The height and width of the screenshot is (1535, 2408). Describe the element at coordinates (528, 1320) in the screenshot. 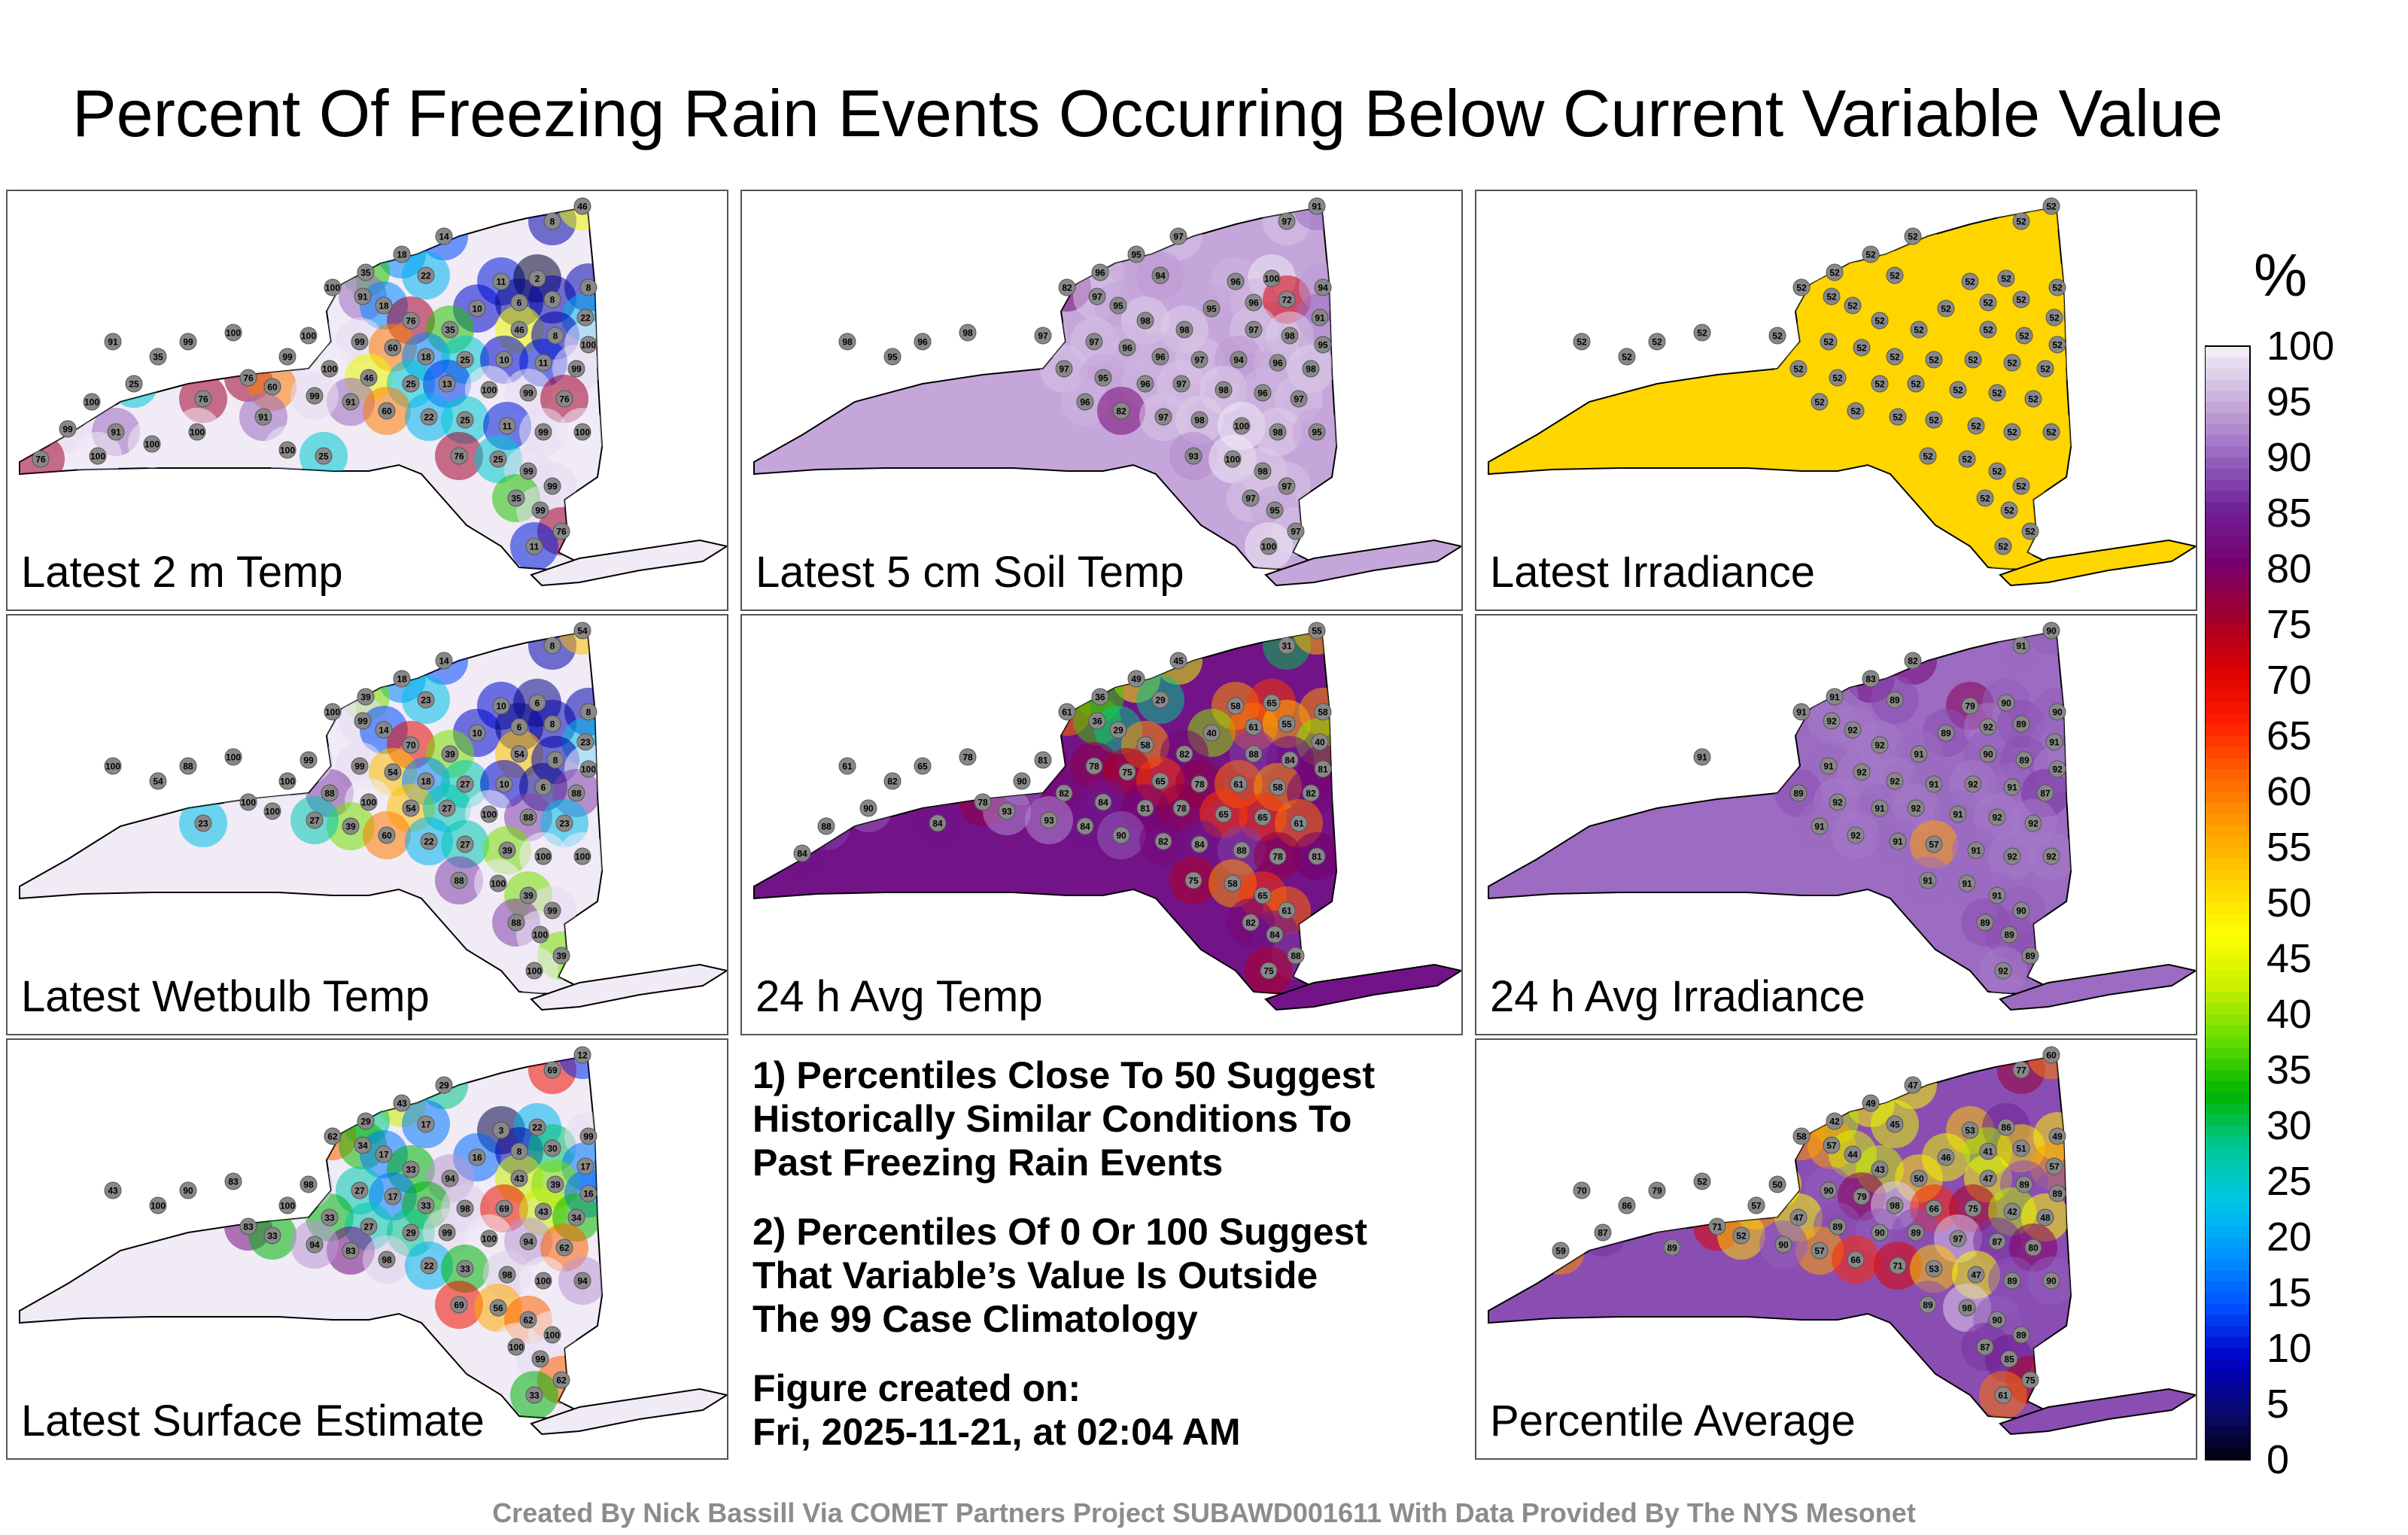

I see `station-marker: 62` at that location.